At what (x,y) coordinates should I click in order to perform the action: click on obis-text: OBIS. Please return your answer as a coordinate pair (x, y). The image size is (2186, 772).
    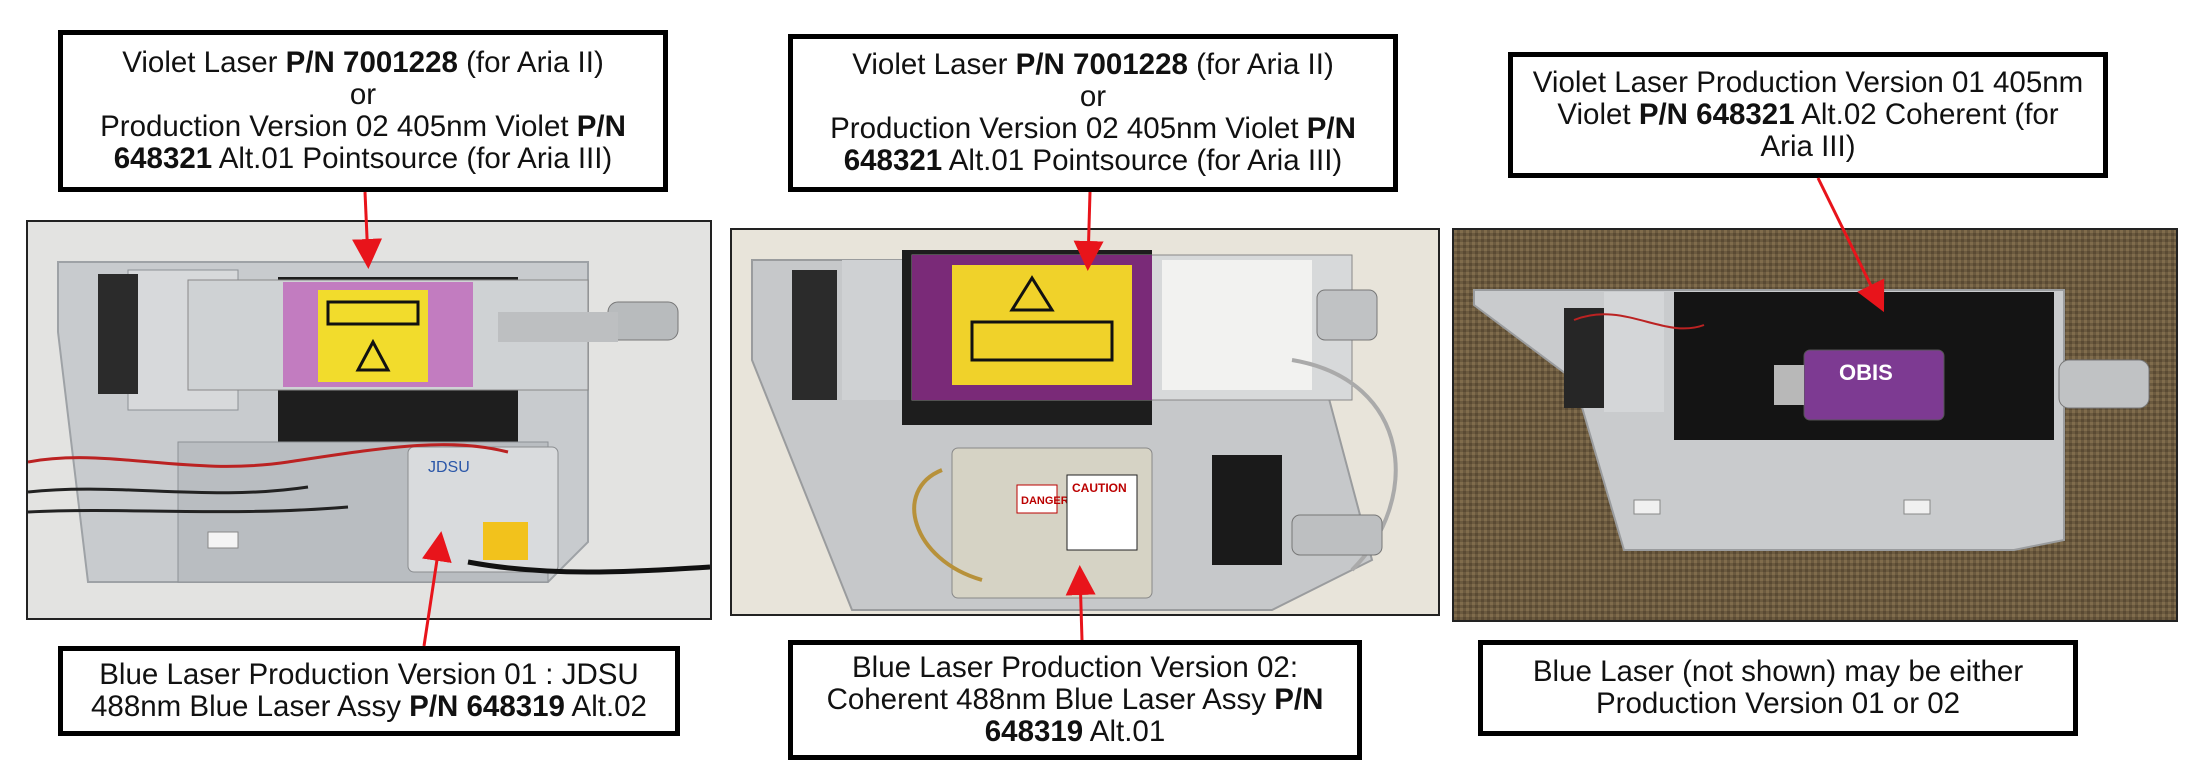
    Looking at the image, I should click on (1866, 372).